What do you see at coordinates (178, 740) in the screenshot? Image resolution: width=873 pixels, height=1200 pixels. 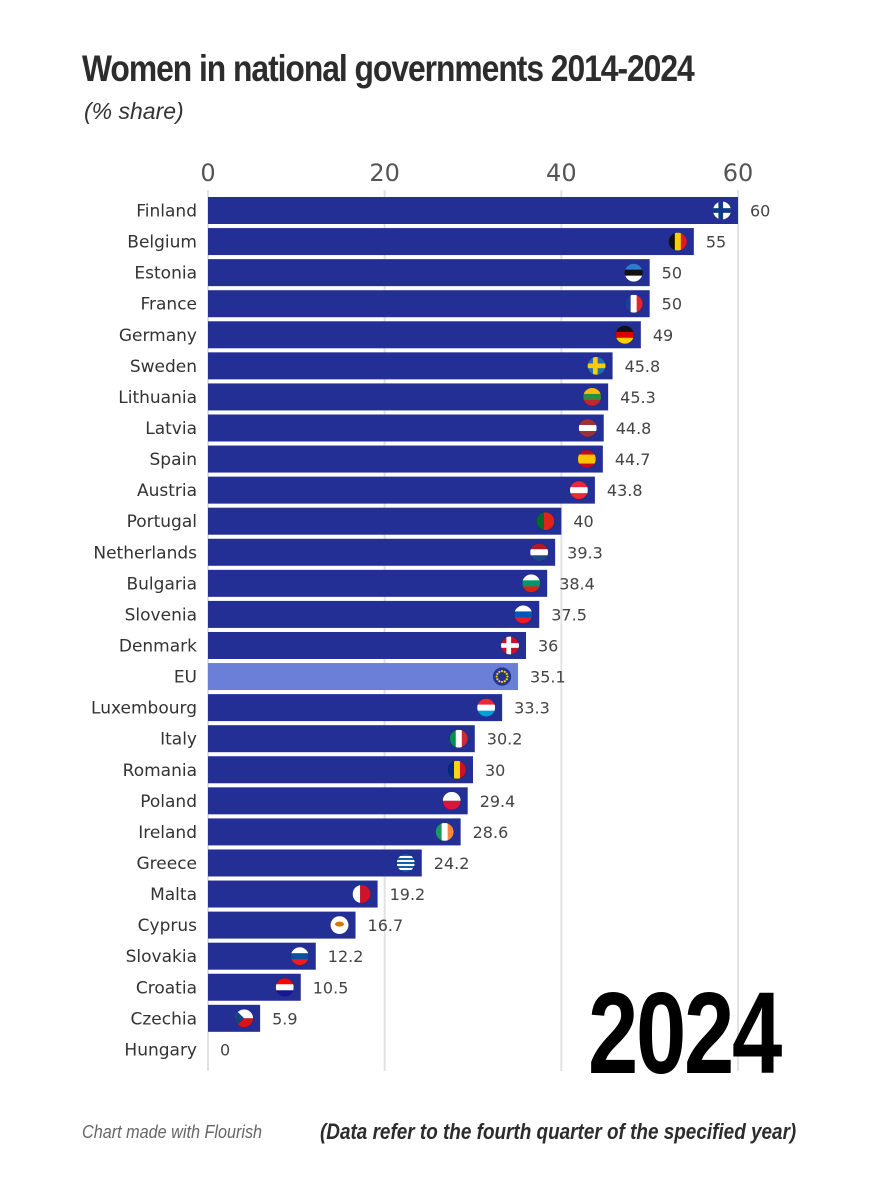 I see `category-label: Italy` at bounding box center [178, 740].